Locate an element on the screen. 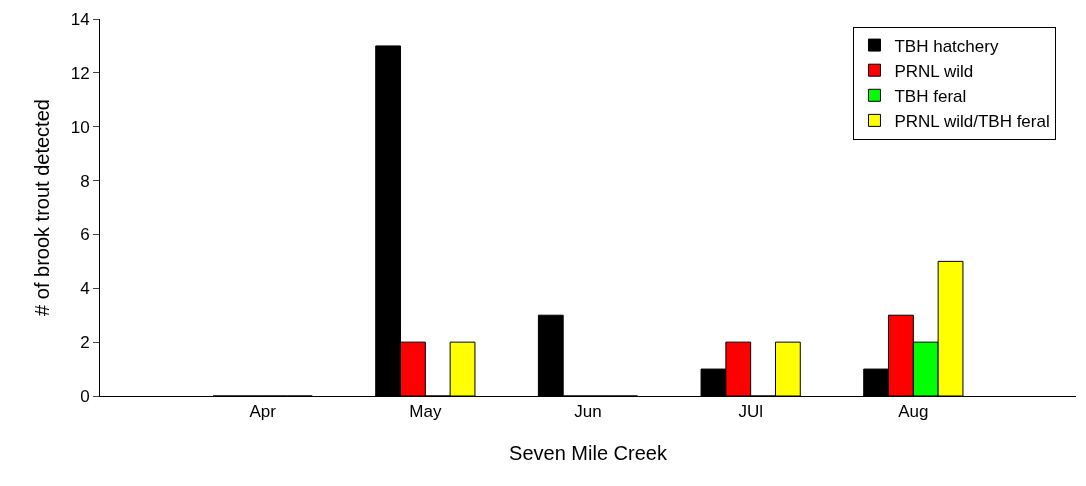  legend-label: TBH hatchery is located at coordinates (946, 46).